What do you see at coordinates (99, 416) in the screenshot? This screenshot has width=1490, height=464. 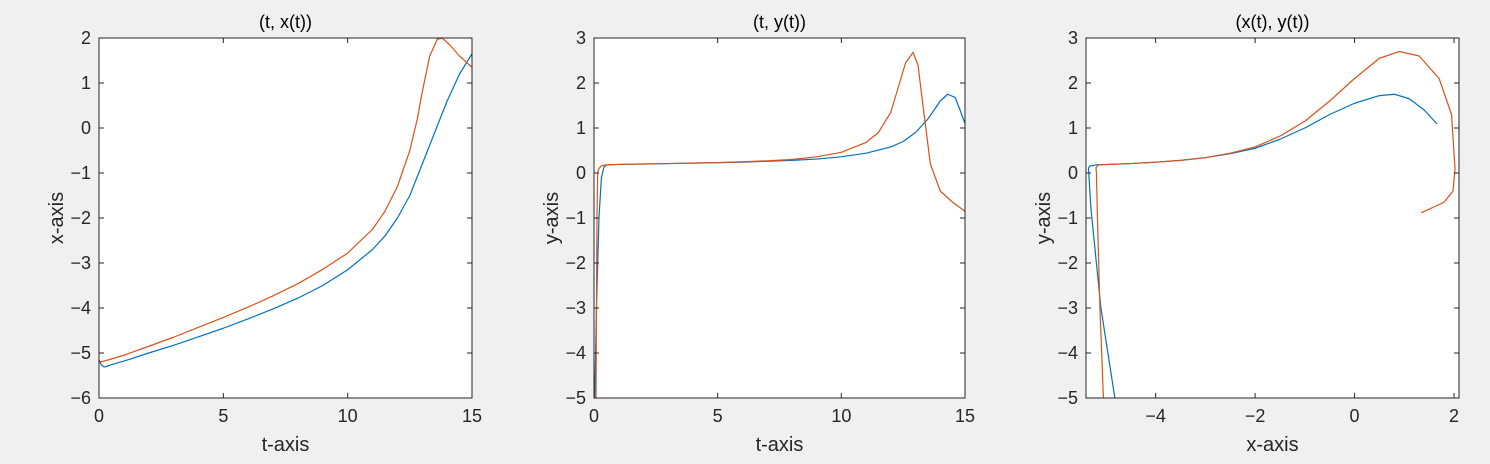 I see `chart-1-xtick-label: 0` at bounding box center [99, 416].